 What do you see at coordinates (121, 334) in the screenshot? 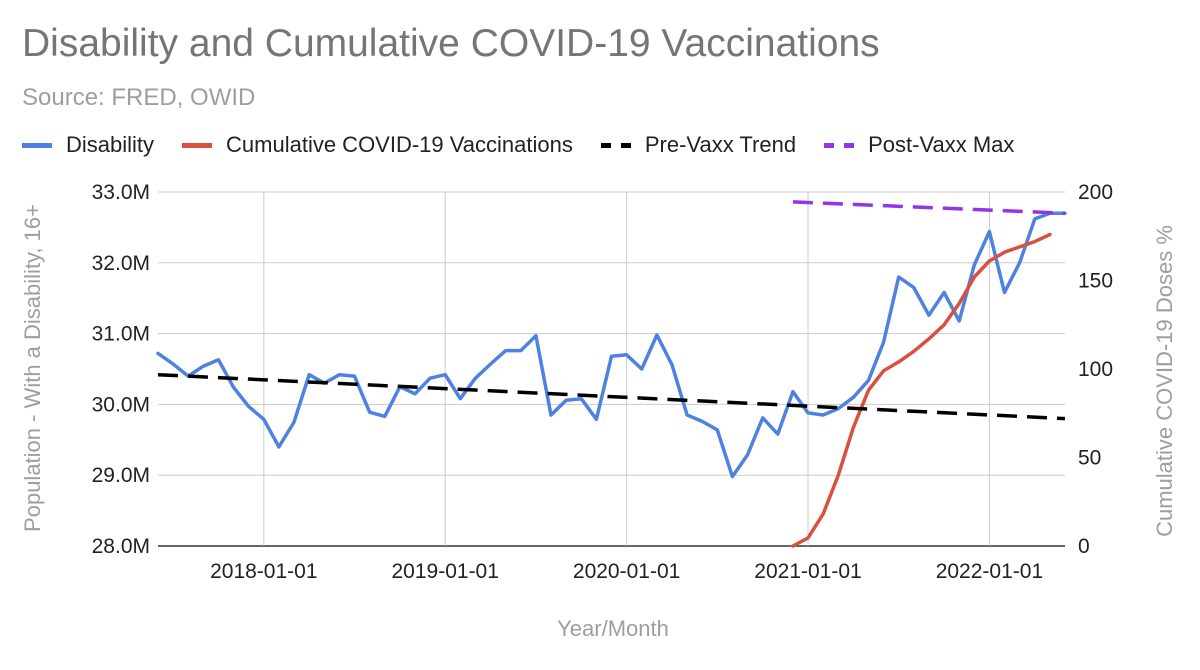
I see `y-left-tick-label: 31.0M` at bounding box center [121, 334].